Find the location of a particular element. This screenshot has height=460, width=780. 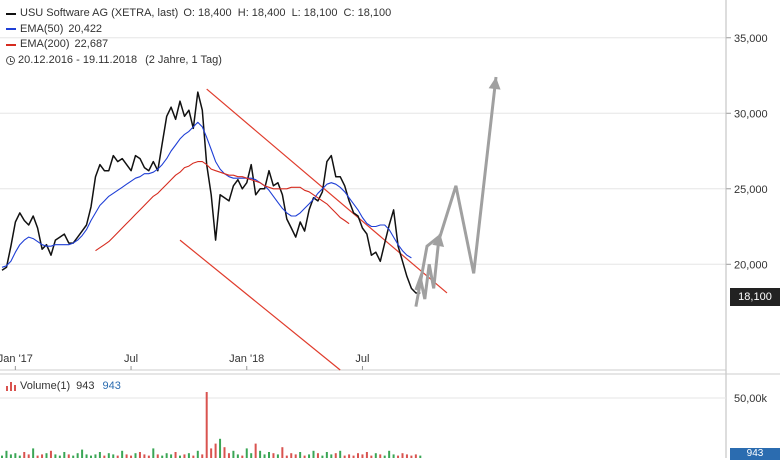

legend-ema50-value: 20,422 is located at coordinates (85, 28).